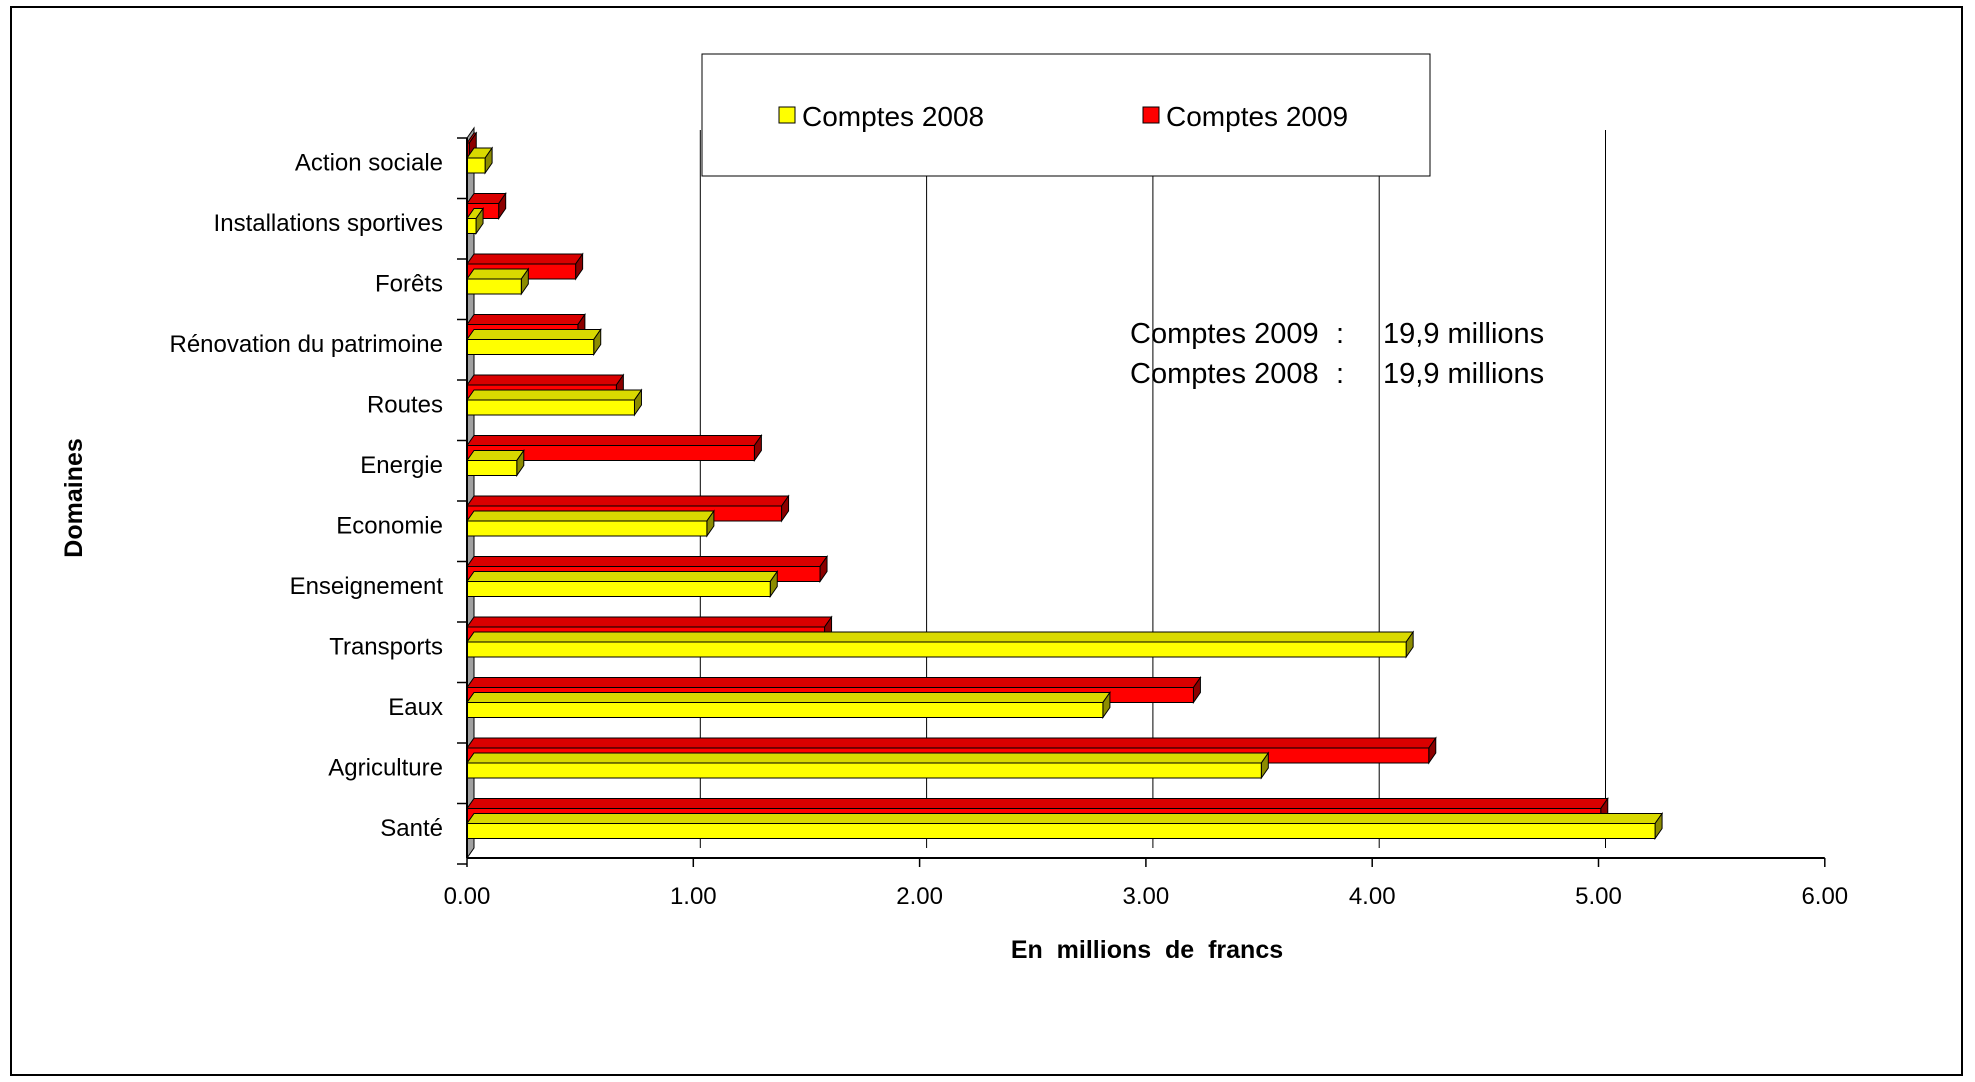  What do you see at coordinates (369, 162) in the screenshot?
I see `category-label: Action sociale` at bounding box center [369, 162].